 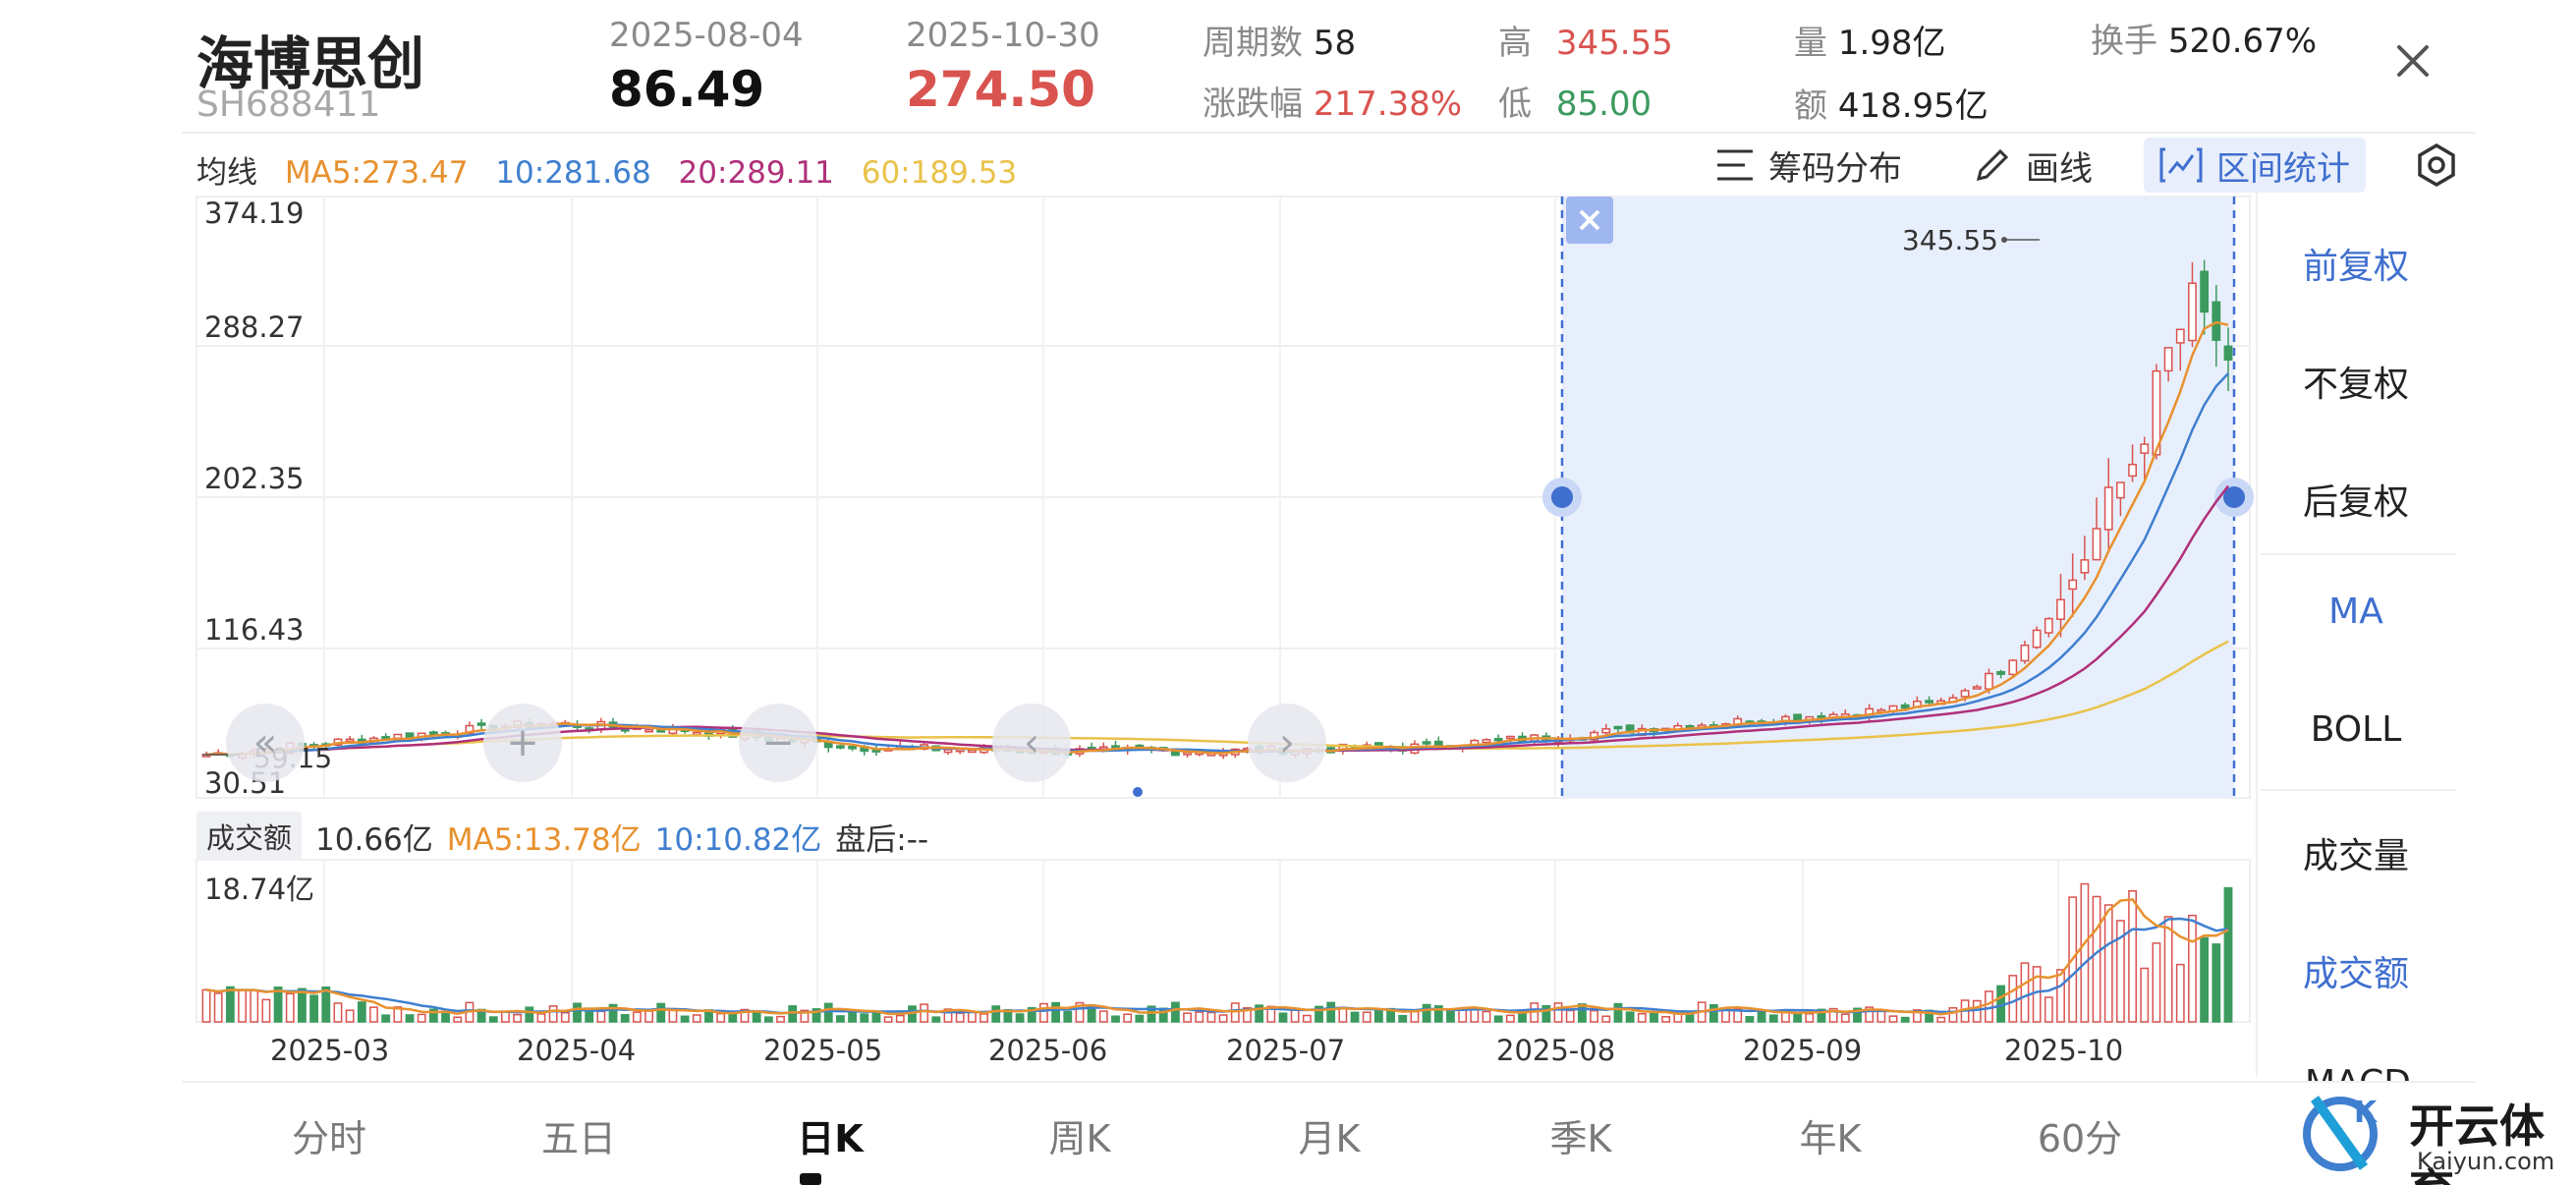 What do you see at coordinates (2355, 974) in the screenshot?
I see `sidebar-item-amount: 成交额` at bounding box center [2355, 974].